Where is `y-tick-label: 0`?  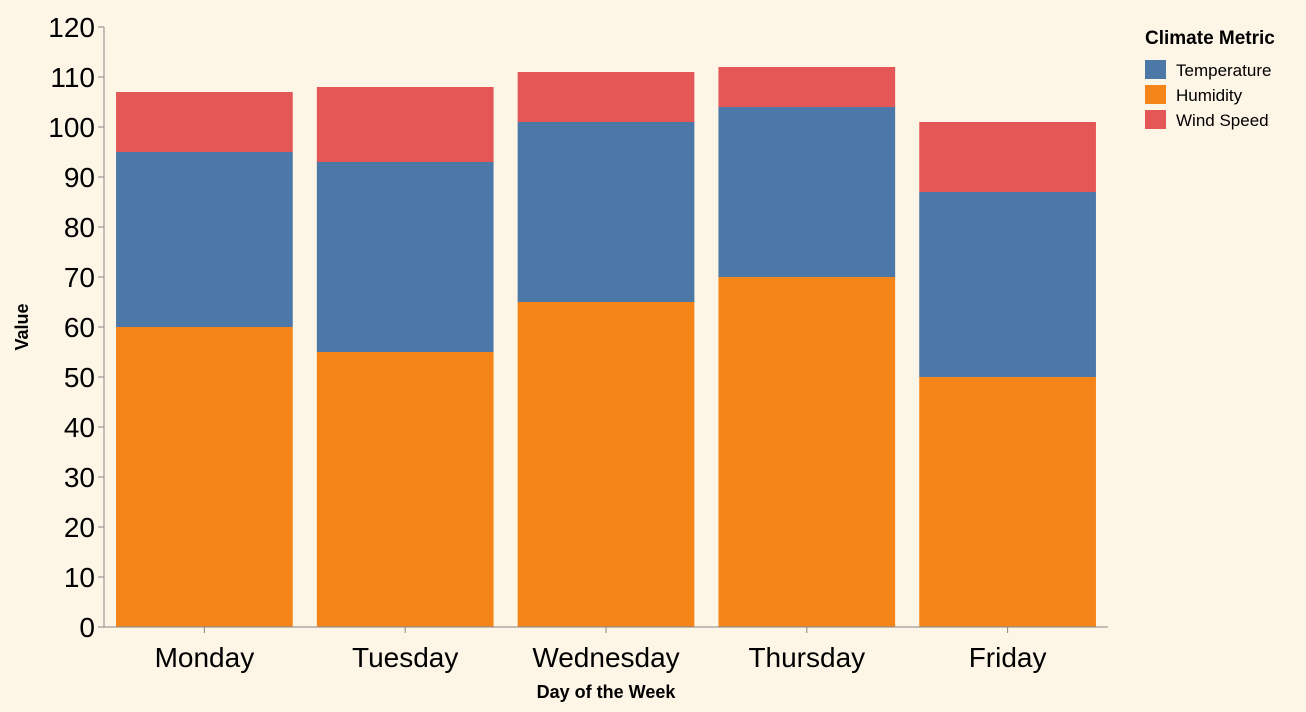
y-tick-label: 0 is located at coordinates (87, 627).